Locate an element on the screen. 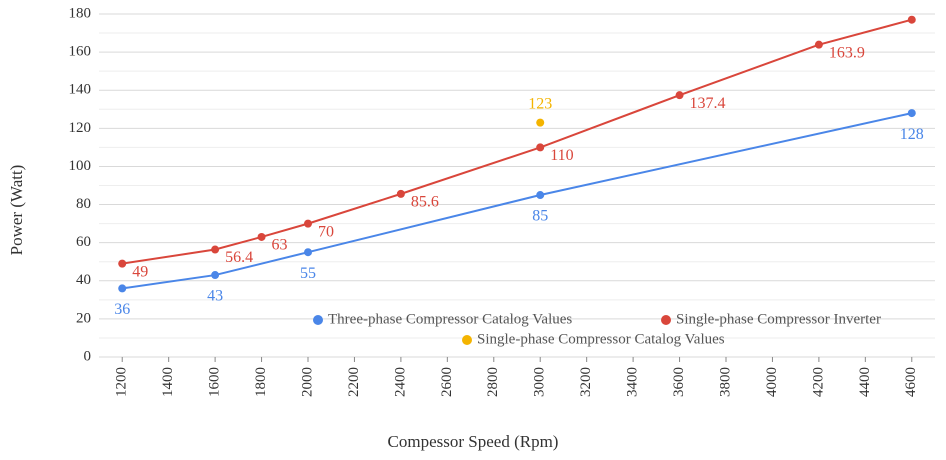 This screenshot has height=460, width=946. data-label: 63 is located at coordinates (280, 245).